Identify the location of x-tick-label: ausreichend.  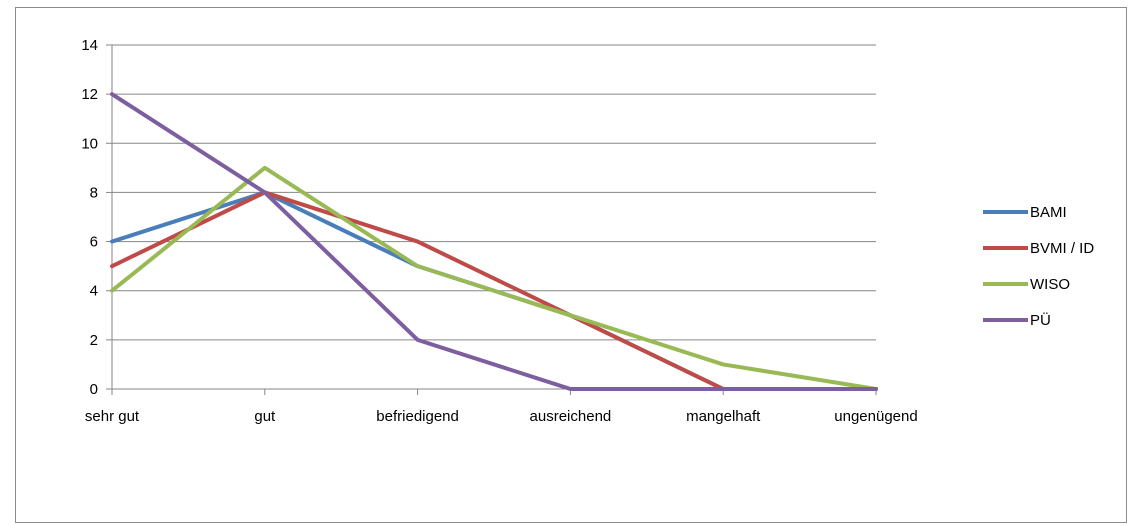
(571, 416).